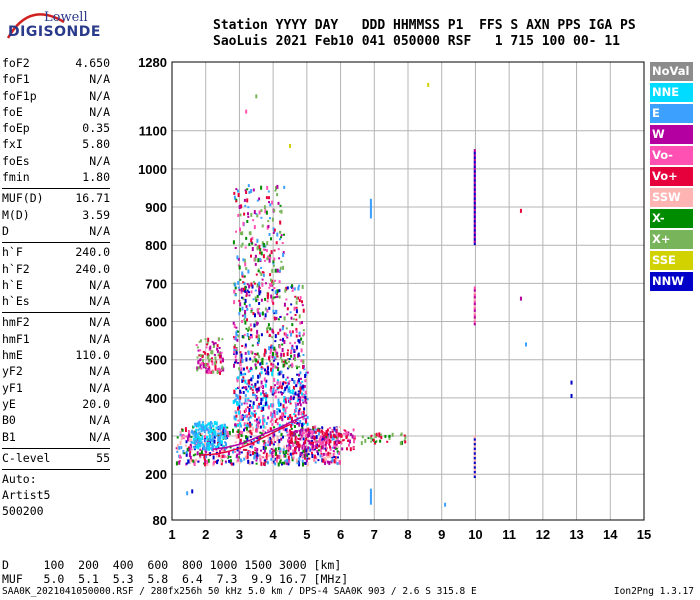 The image size is (700, 600). I want to click on param-row: hmF1 N/A, so click(56, 340).